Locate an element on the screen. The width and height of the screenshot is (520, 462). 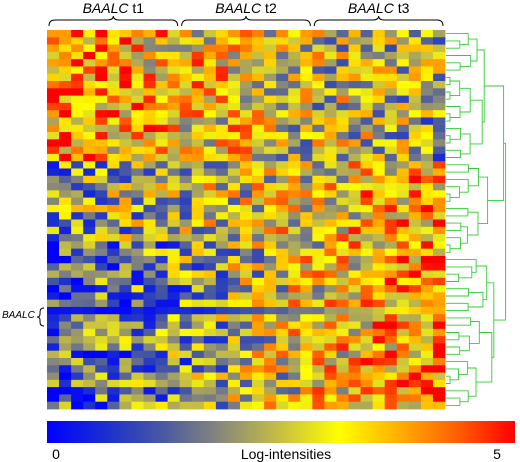
colorbar-title: Log-intensities is located at coordinates (286, 454).